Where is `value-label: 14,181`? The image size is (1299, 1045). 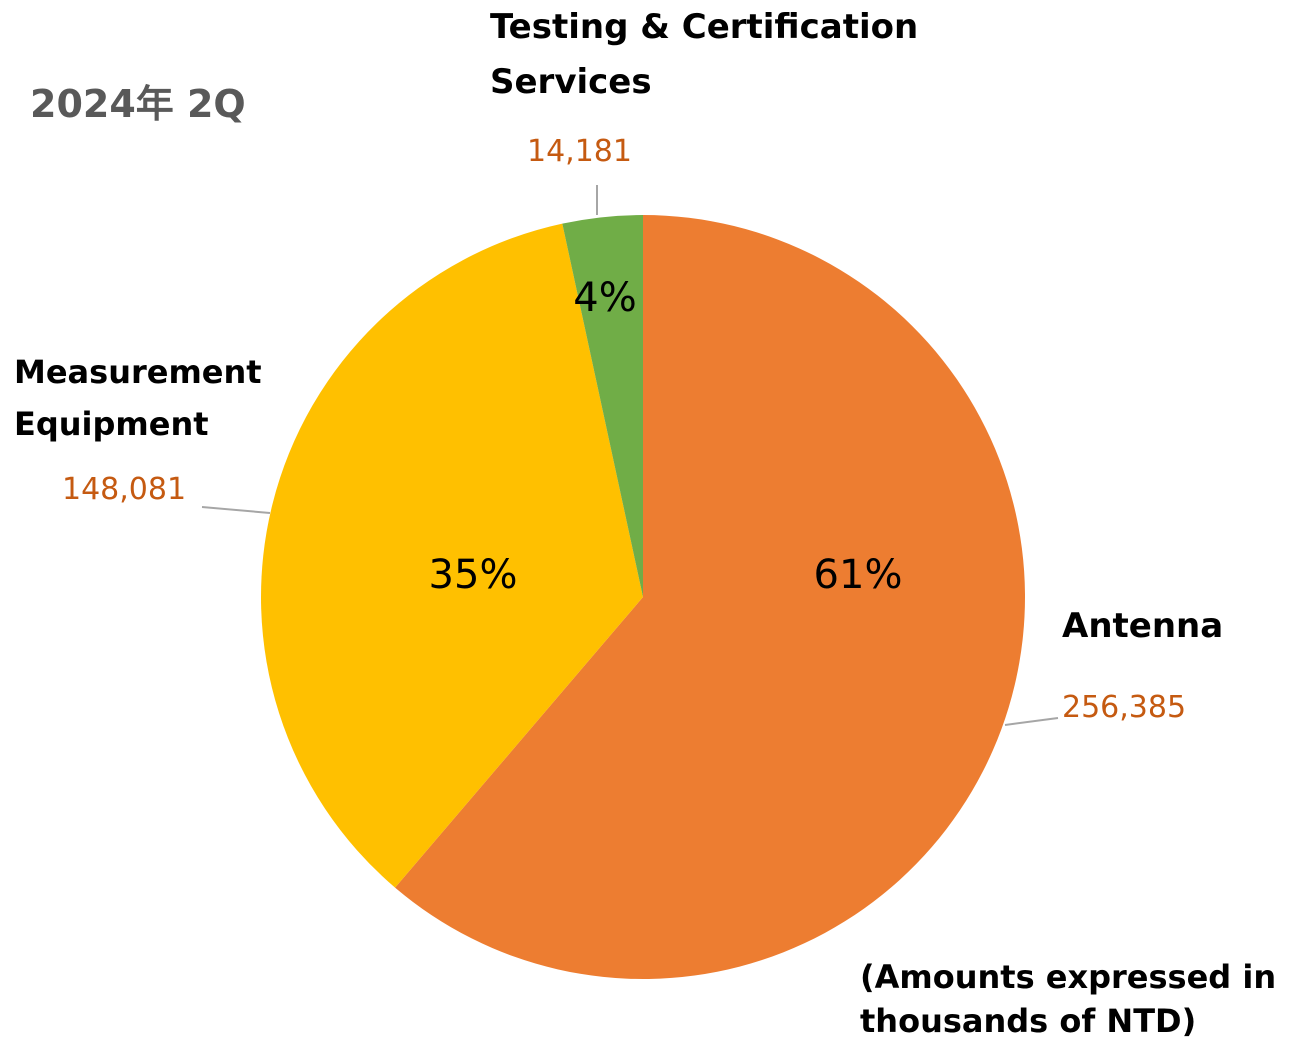
value-label: 14,181 is located at coordinates (579, 151).